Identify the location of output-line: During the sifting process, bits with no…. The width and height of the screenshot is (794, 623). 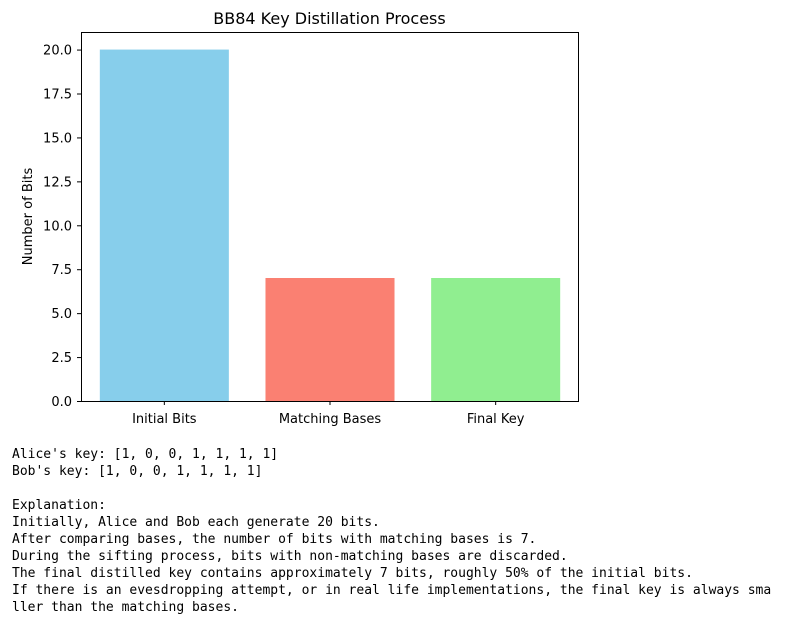
(290, 556).